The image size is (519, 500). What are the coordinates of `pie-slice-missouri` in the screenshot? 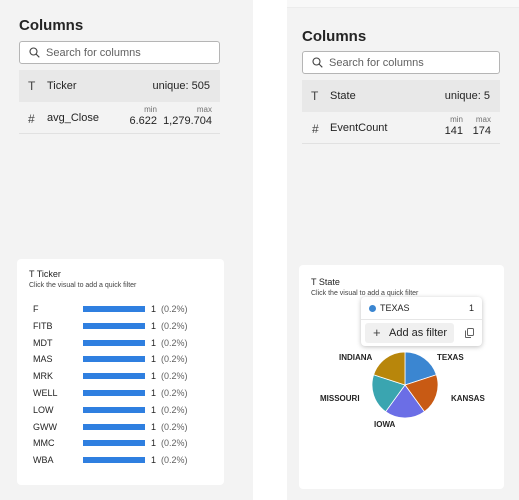 It's located at (388, 393).